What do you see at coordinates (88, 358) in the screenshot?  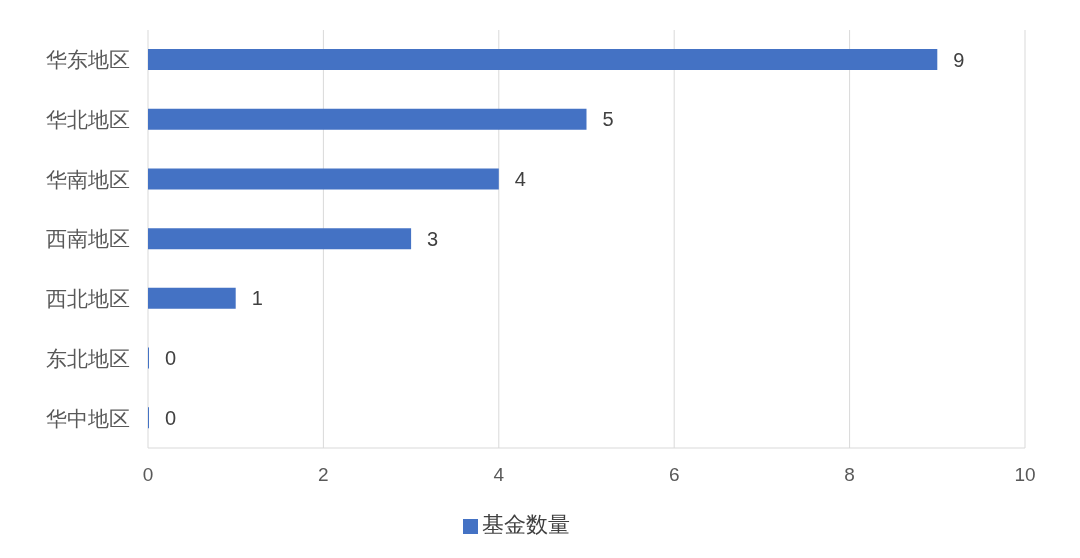 I see `y-tick-label: 东北地区` at bounding box center [88, 358].